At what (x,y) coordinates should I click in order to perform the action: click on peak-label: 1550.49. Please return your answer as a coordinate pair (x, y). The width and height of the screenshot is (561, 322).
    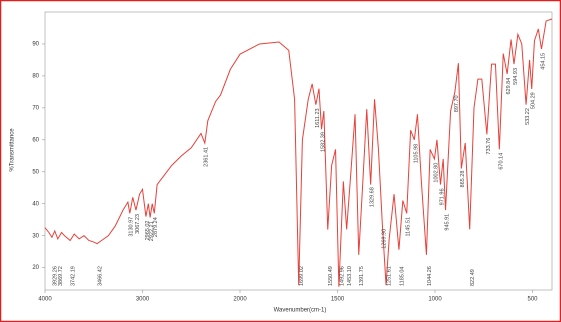
    Looking at the image, I should click on (331, 276).